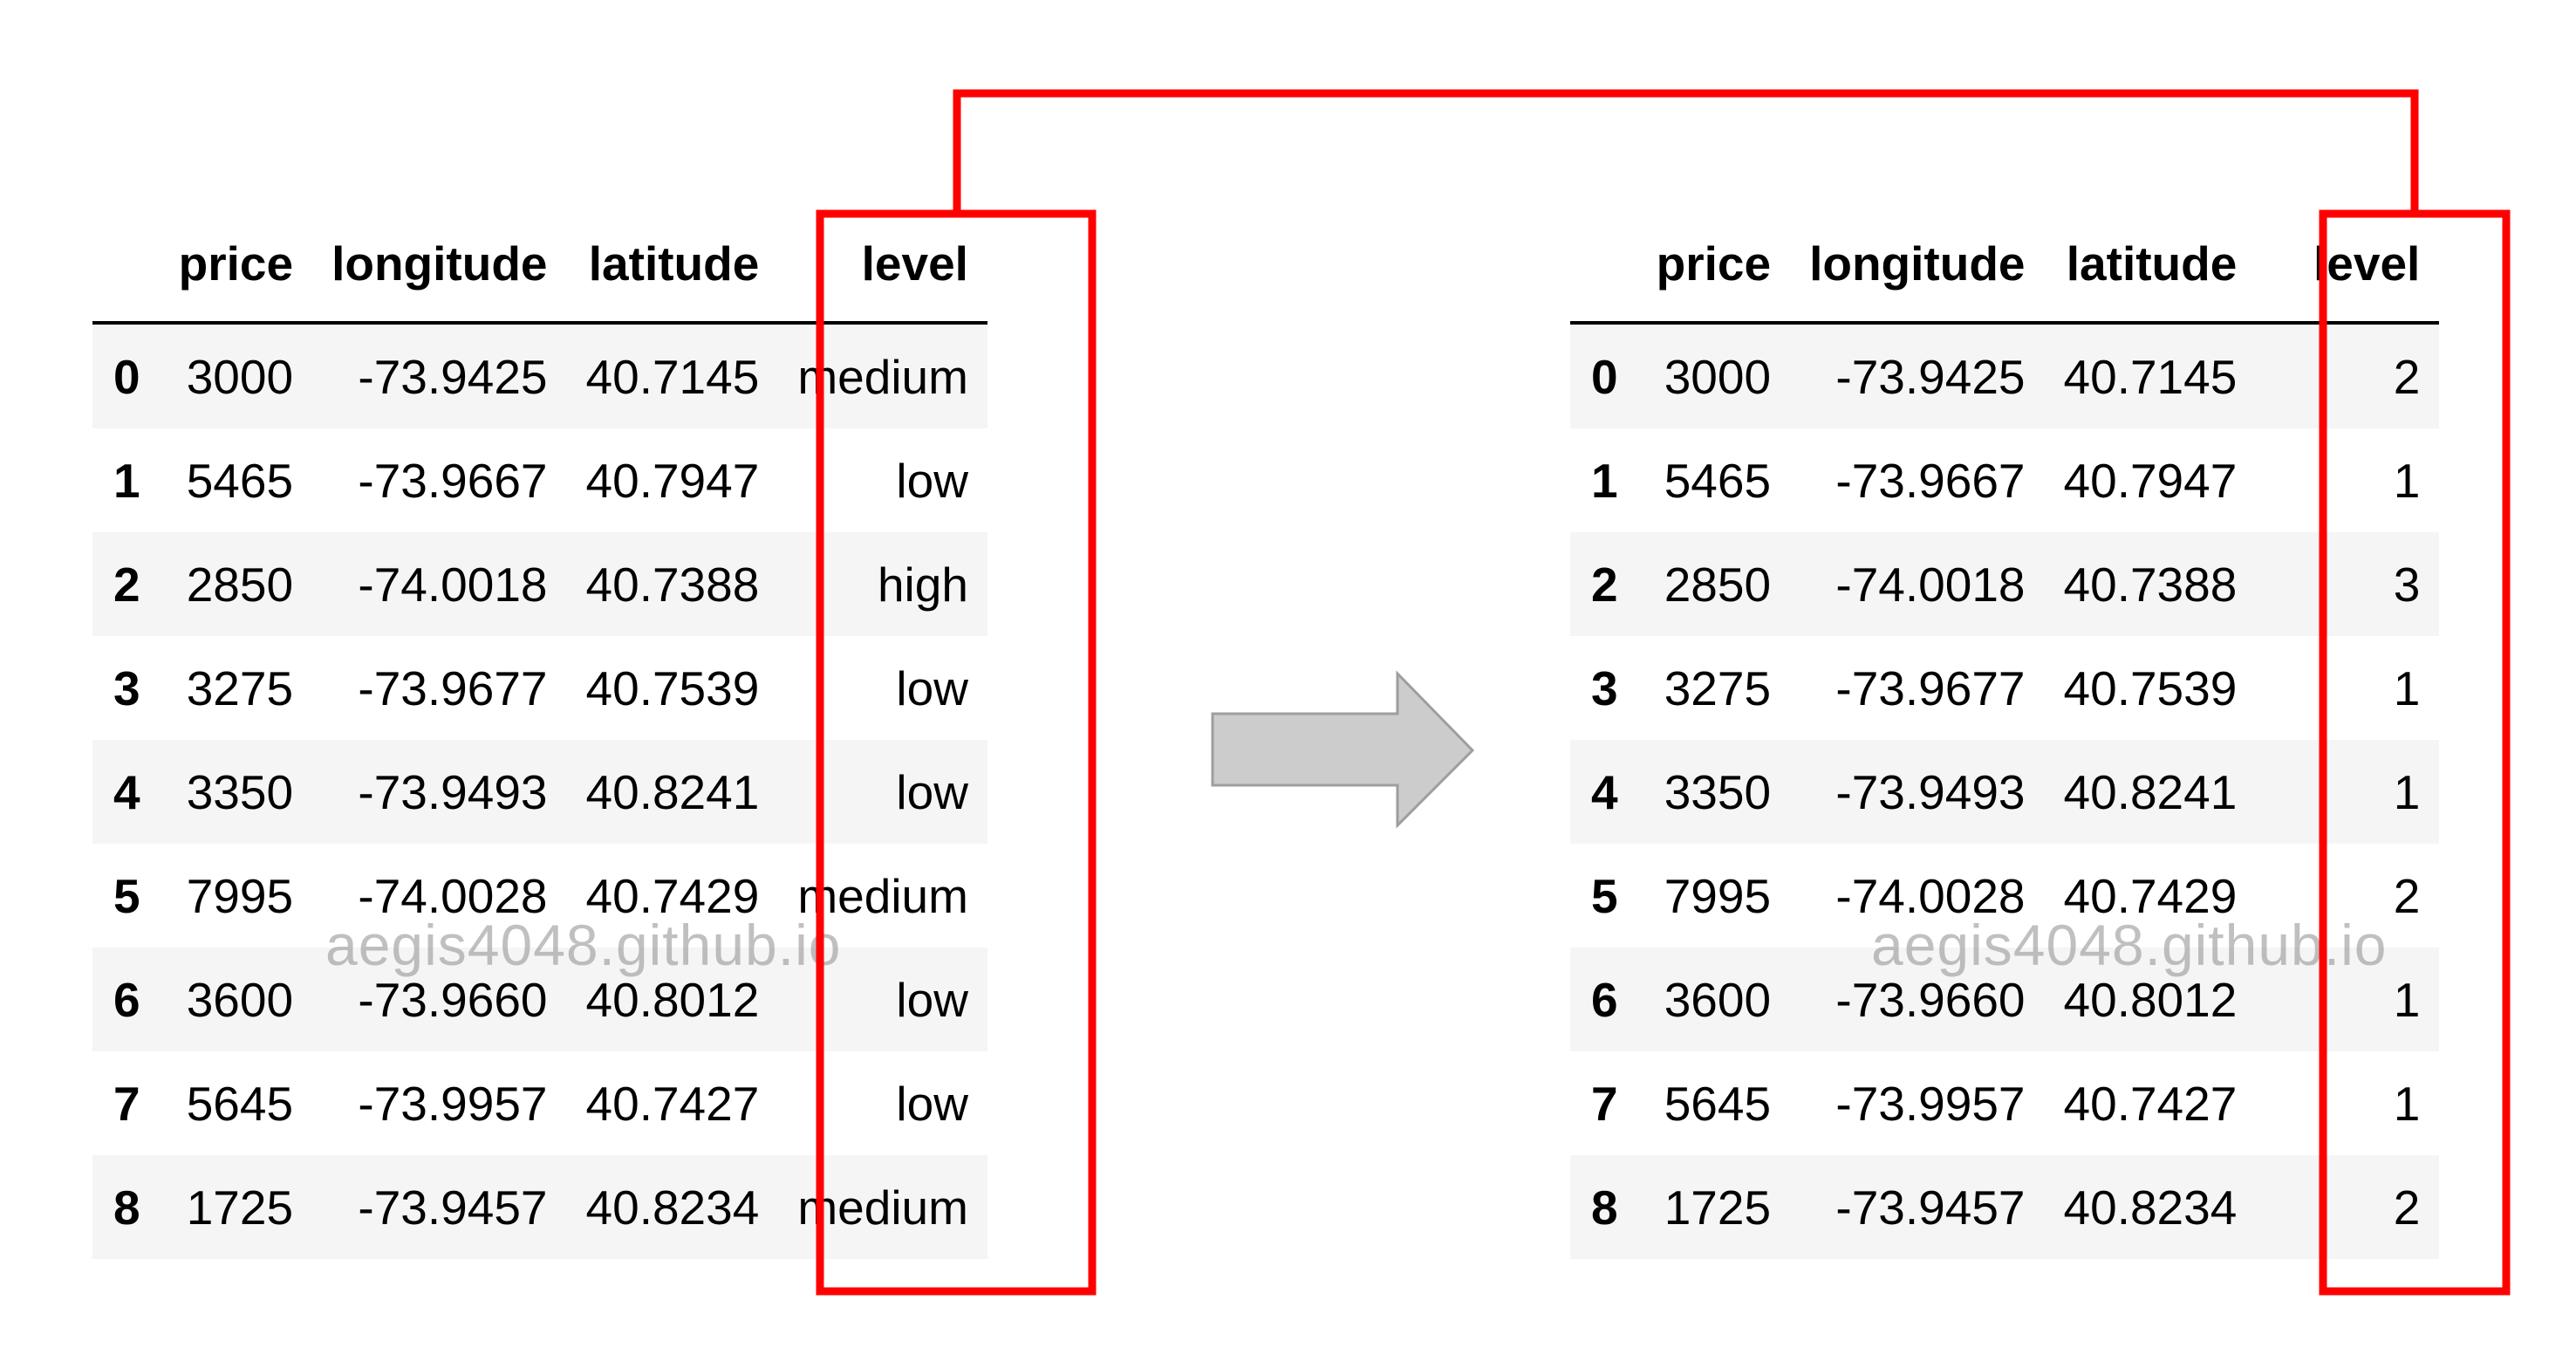  I want to click on header-row: price longitude latitude level, so click(2005, 265).